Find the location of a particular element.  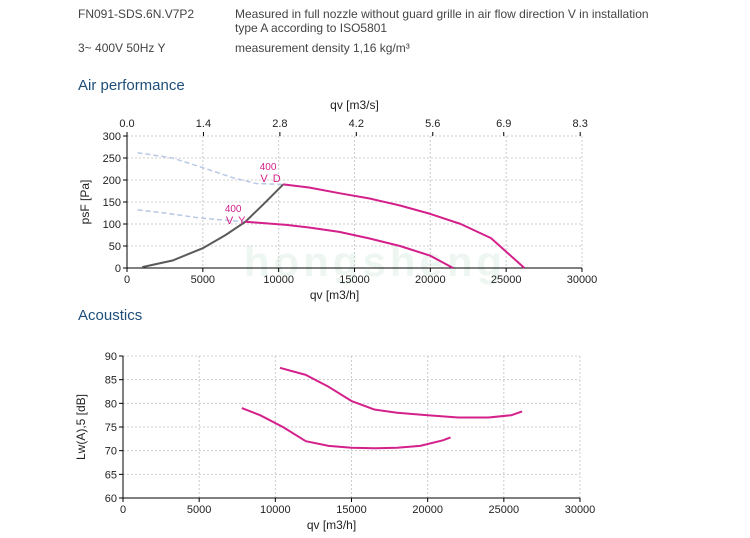

chart-1-xtick-label: 25000 is located at coordinates (504, 510).